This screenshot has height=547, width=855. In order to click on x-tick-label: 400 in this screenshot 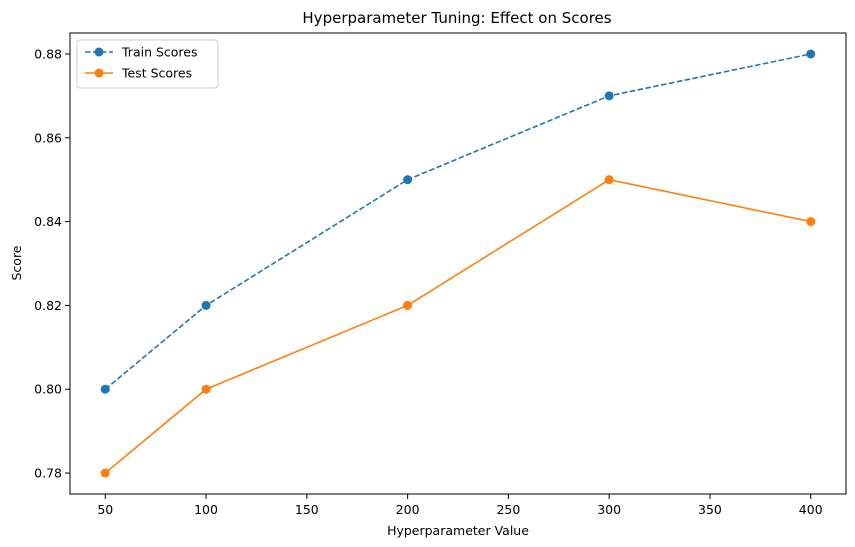, I will do `click(811, 509)`.